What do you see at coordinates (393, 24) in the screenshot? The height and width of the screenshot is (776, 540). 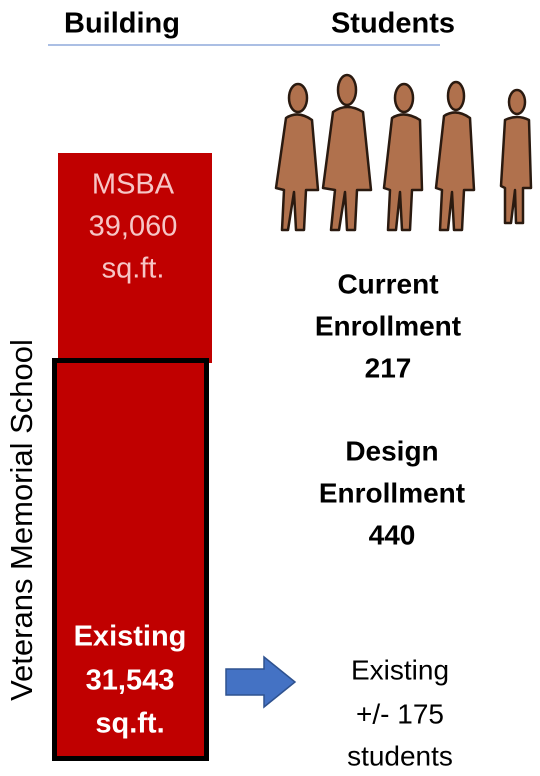 I see `students-header: Students` at bounding box center [393, 24].